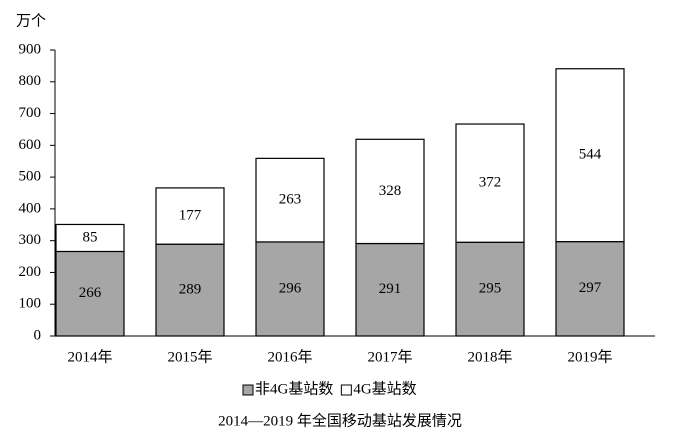  I want to click on y-tick-label: 900, so click(30, 49).